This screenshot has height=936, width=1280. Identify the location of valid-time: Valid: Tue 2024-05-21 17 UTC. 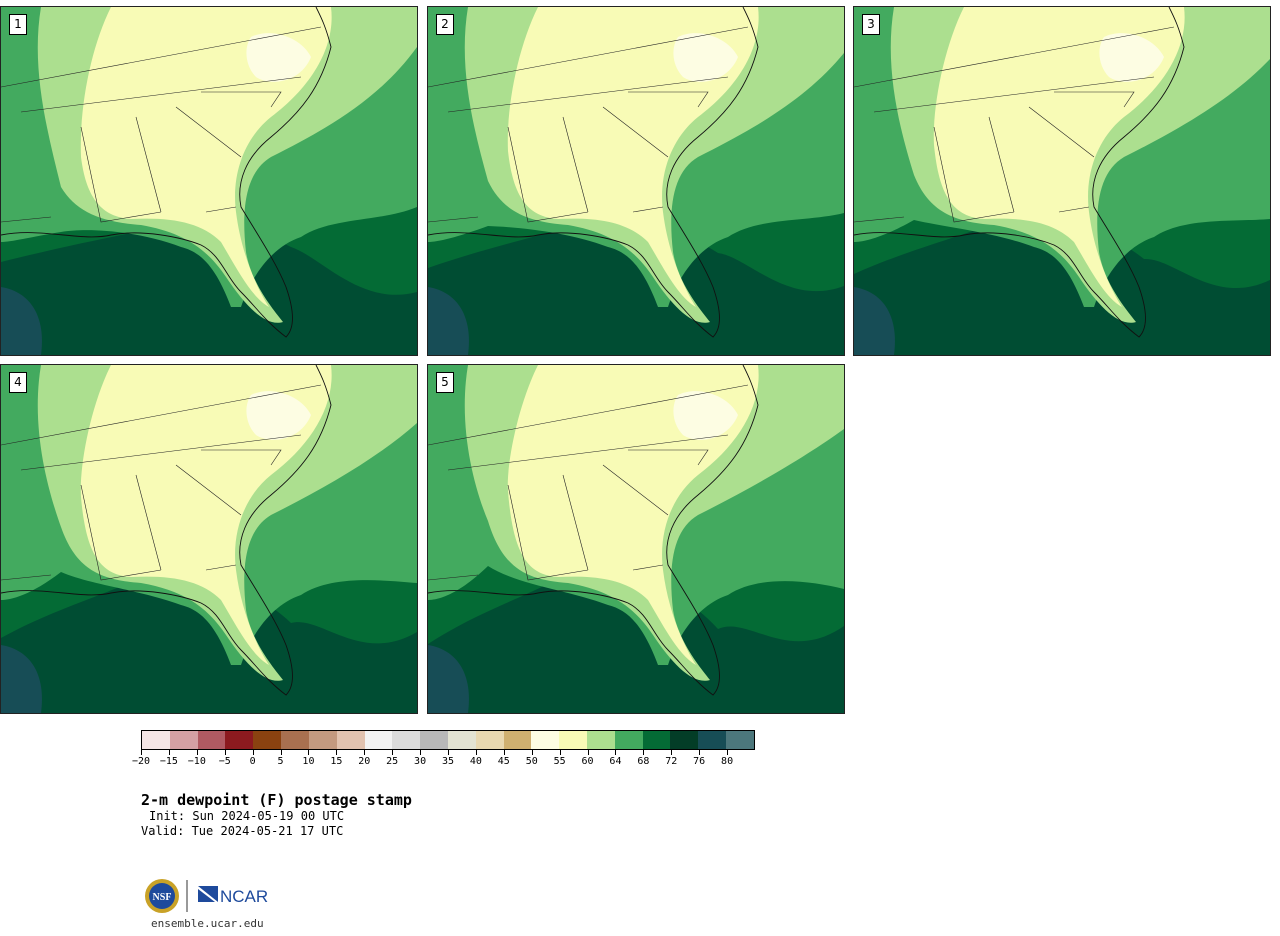
(242, 831).